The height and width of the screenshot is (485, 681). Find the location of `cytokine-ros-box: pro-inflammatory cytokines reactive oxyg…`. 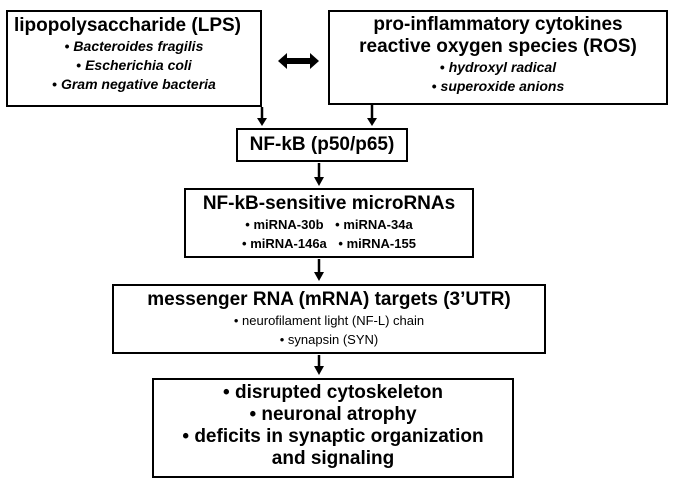

cytokine-ros-box: pro-inflammatory cytokines reactive oxyg… is located at coordinates (498, 57).